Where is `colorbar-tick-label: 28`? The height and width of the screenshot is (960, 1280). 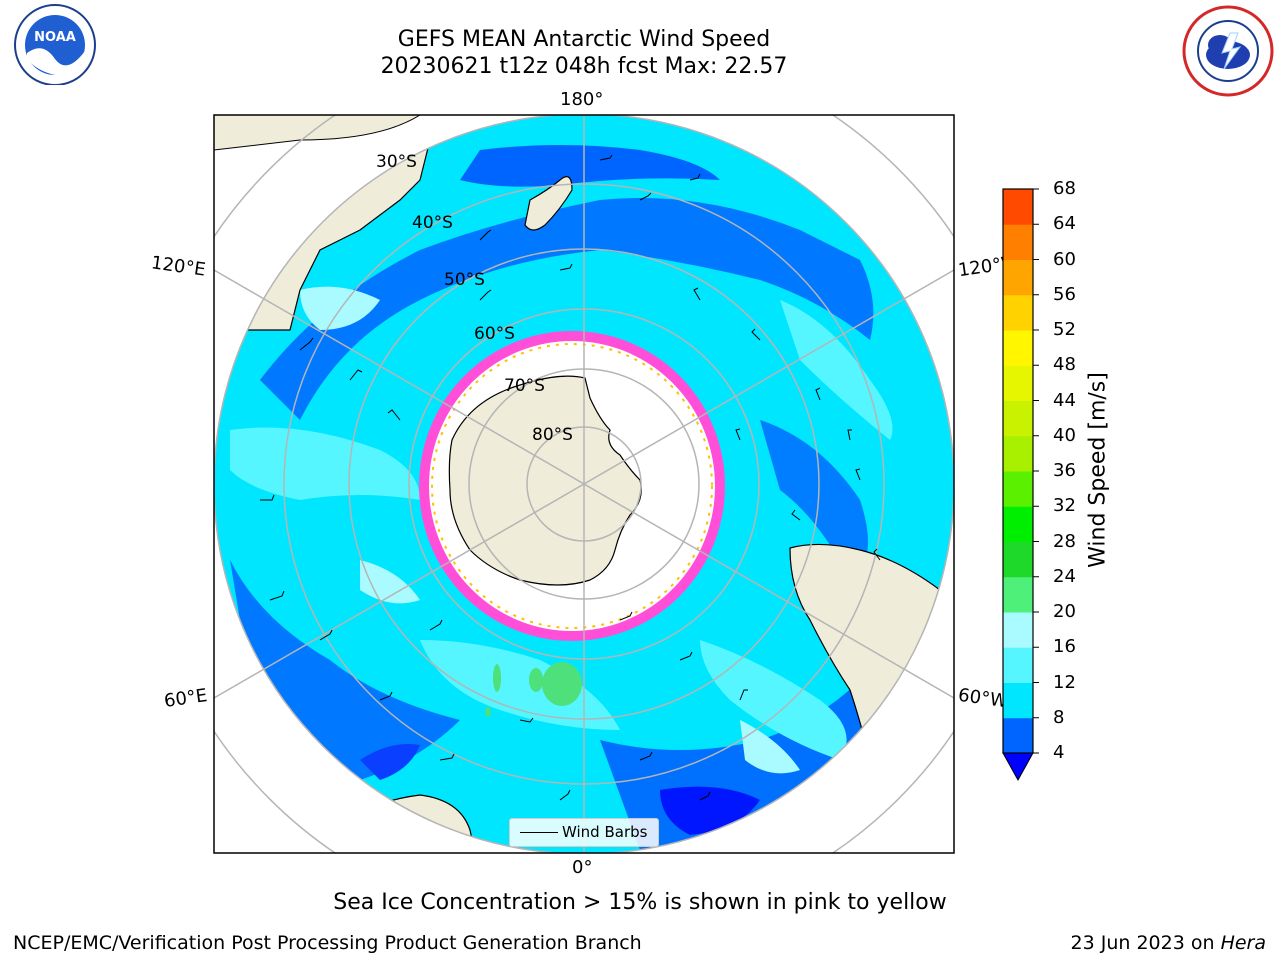 colorbar-tick-label: 28 is located at coordinates (1064, 541).